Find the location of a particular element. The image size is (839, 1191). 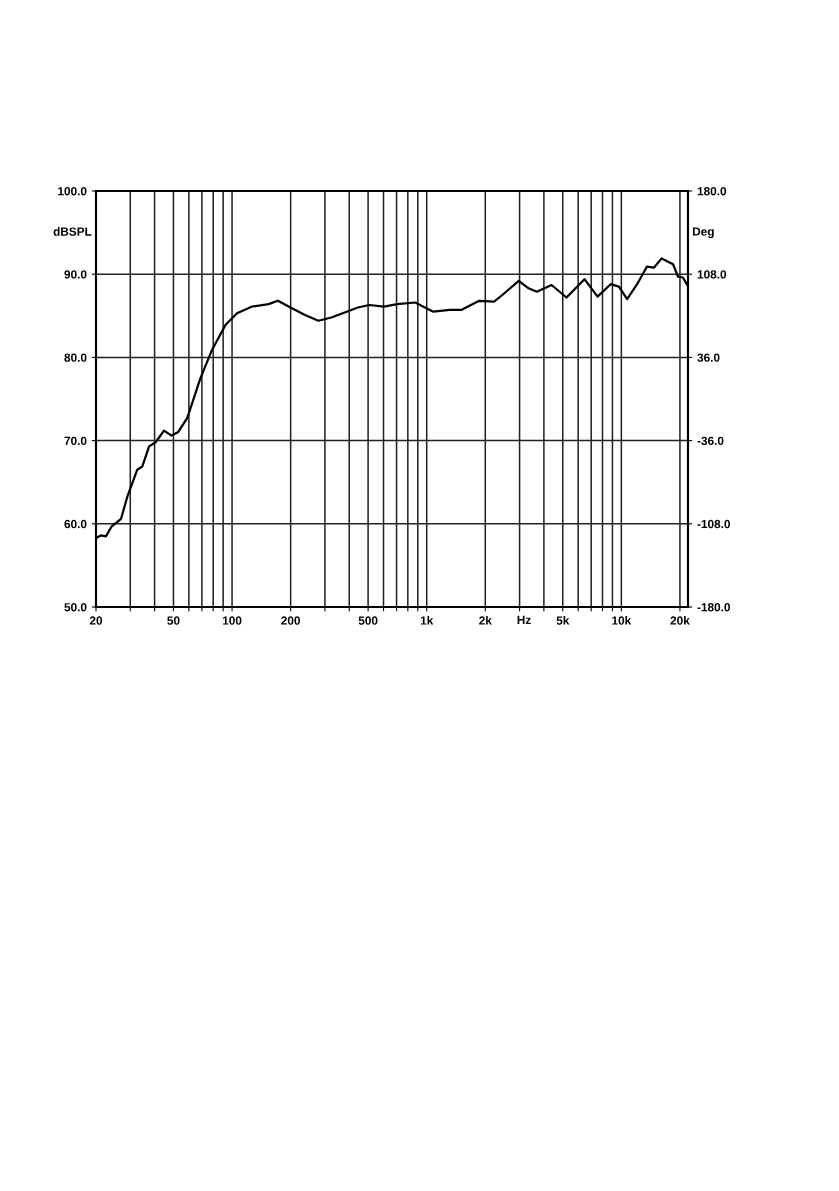

y2-tick-label: 108.0 is located at coordinates (712, 274).